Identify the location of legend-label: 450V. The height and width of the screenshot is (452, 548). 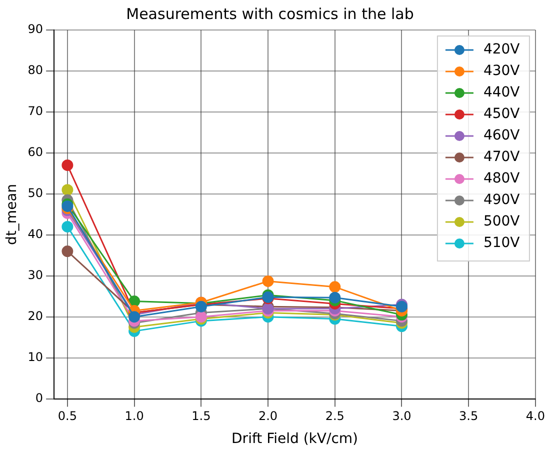
(501, 114).